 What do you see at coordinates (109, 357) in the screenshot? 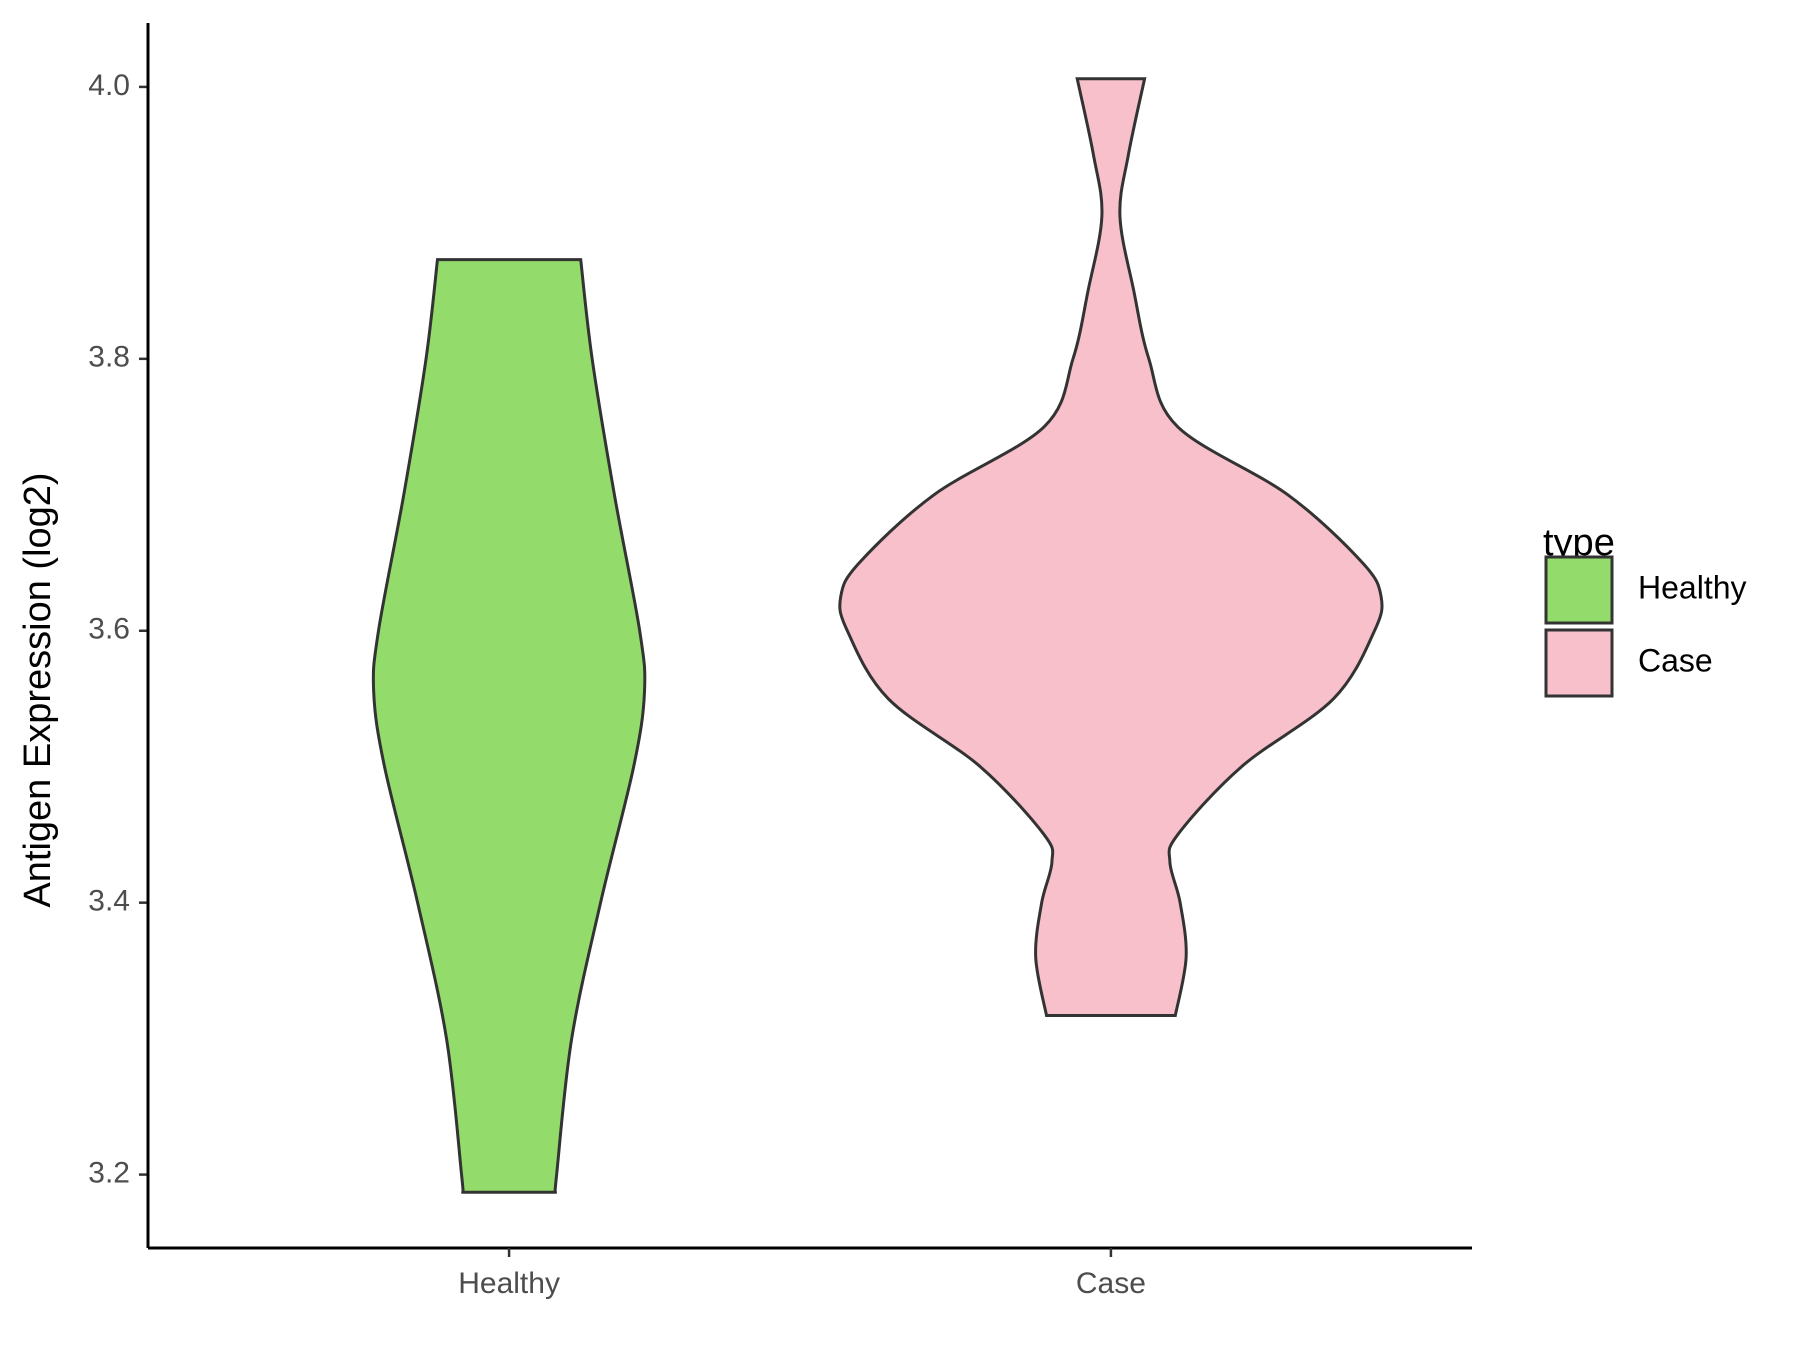
I see `y-tick-label: 3.8` at bounding box center [109, 357].